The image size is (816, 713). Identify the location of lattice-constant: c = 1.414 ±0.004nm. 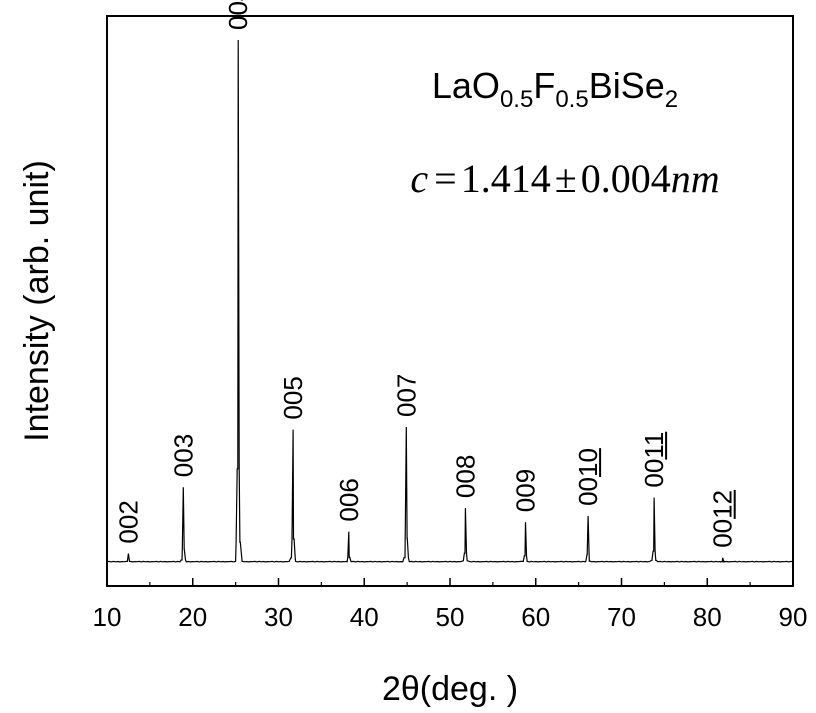
(564, 178).